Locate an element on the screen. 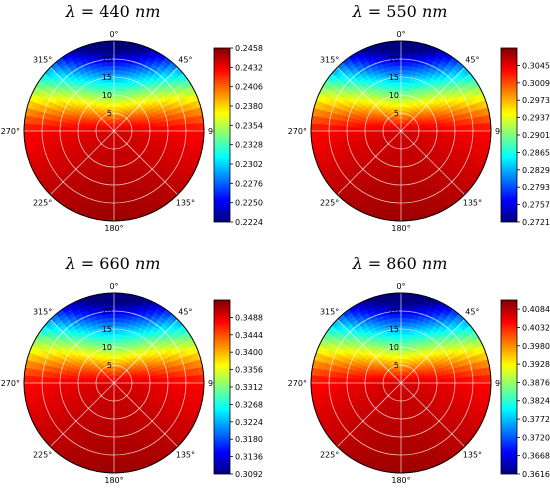 This screenshot has height=500, width=550. colorbar-tick-label: 0.3312 is located at coordinates (249, 387).